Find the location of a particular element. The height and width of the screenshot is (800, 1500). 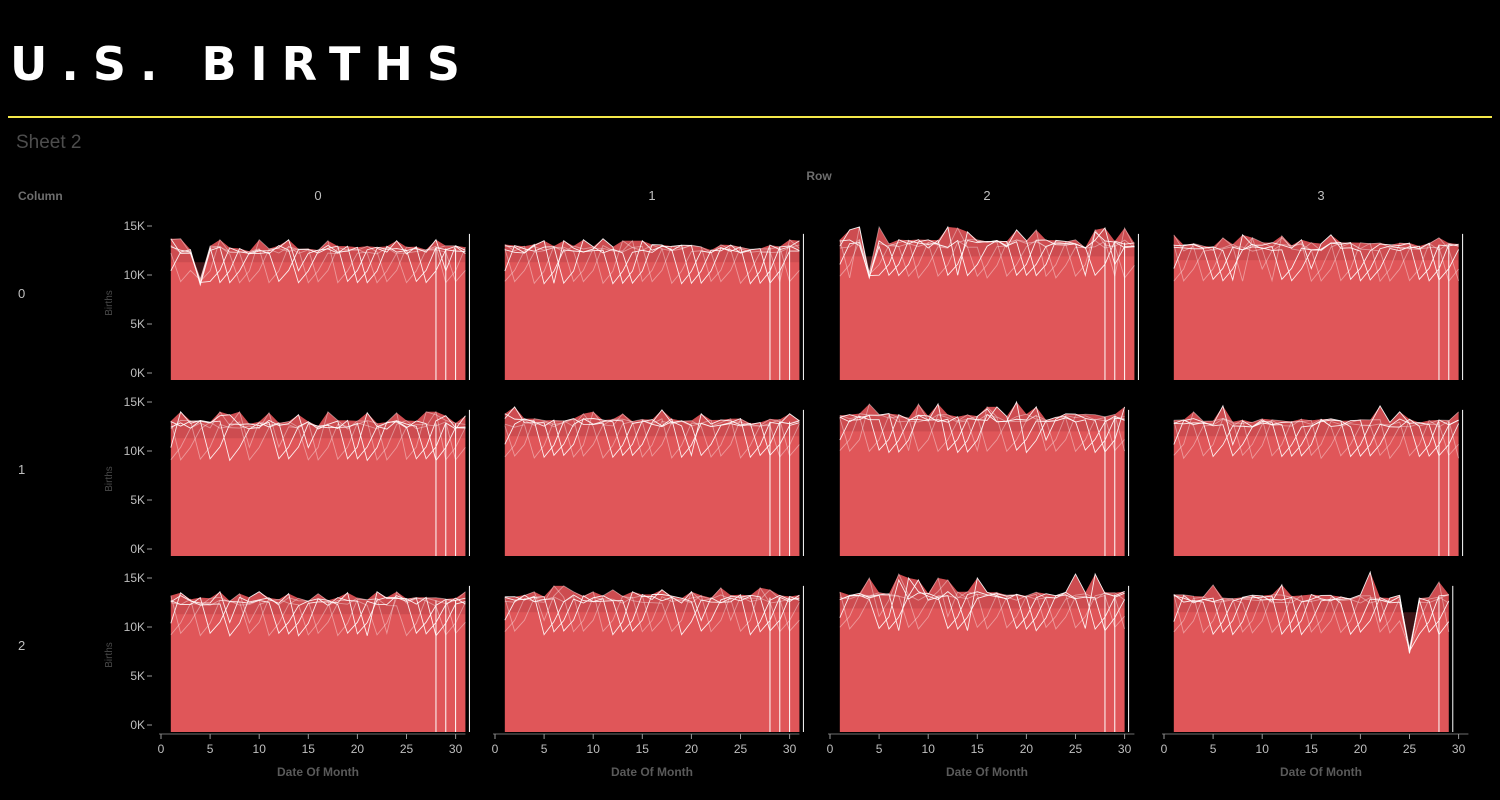

panel-row-label: 1 is located at coordinates (21, 469).